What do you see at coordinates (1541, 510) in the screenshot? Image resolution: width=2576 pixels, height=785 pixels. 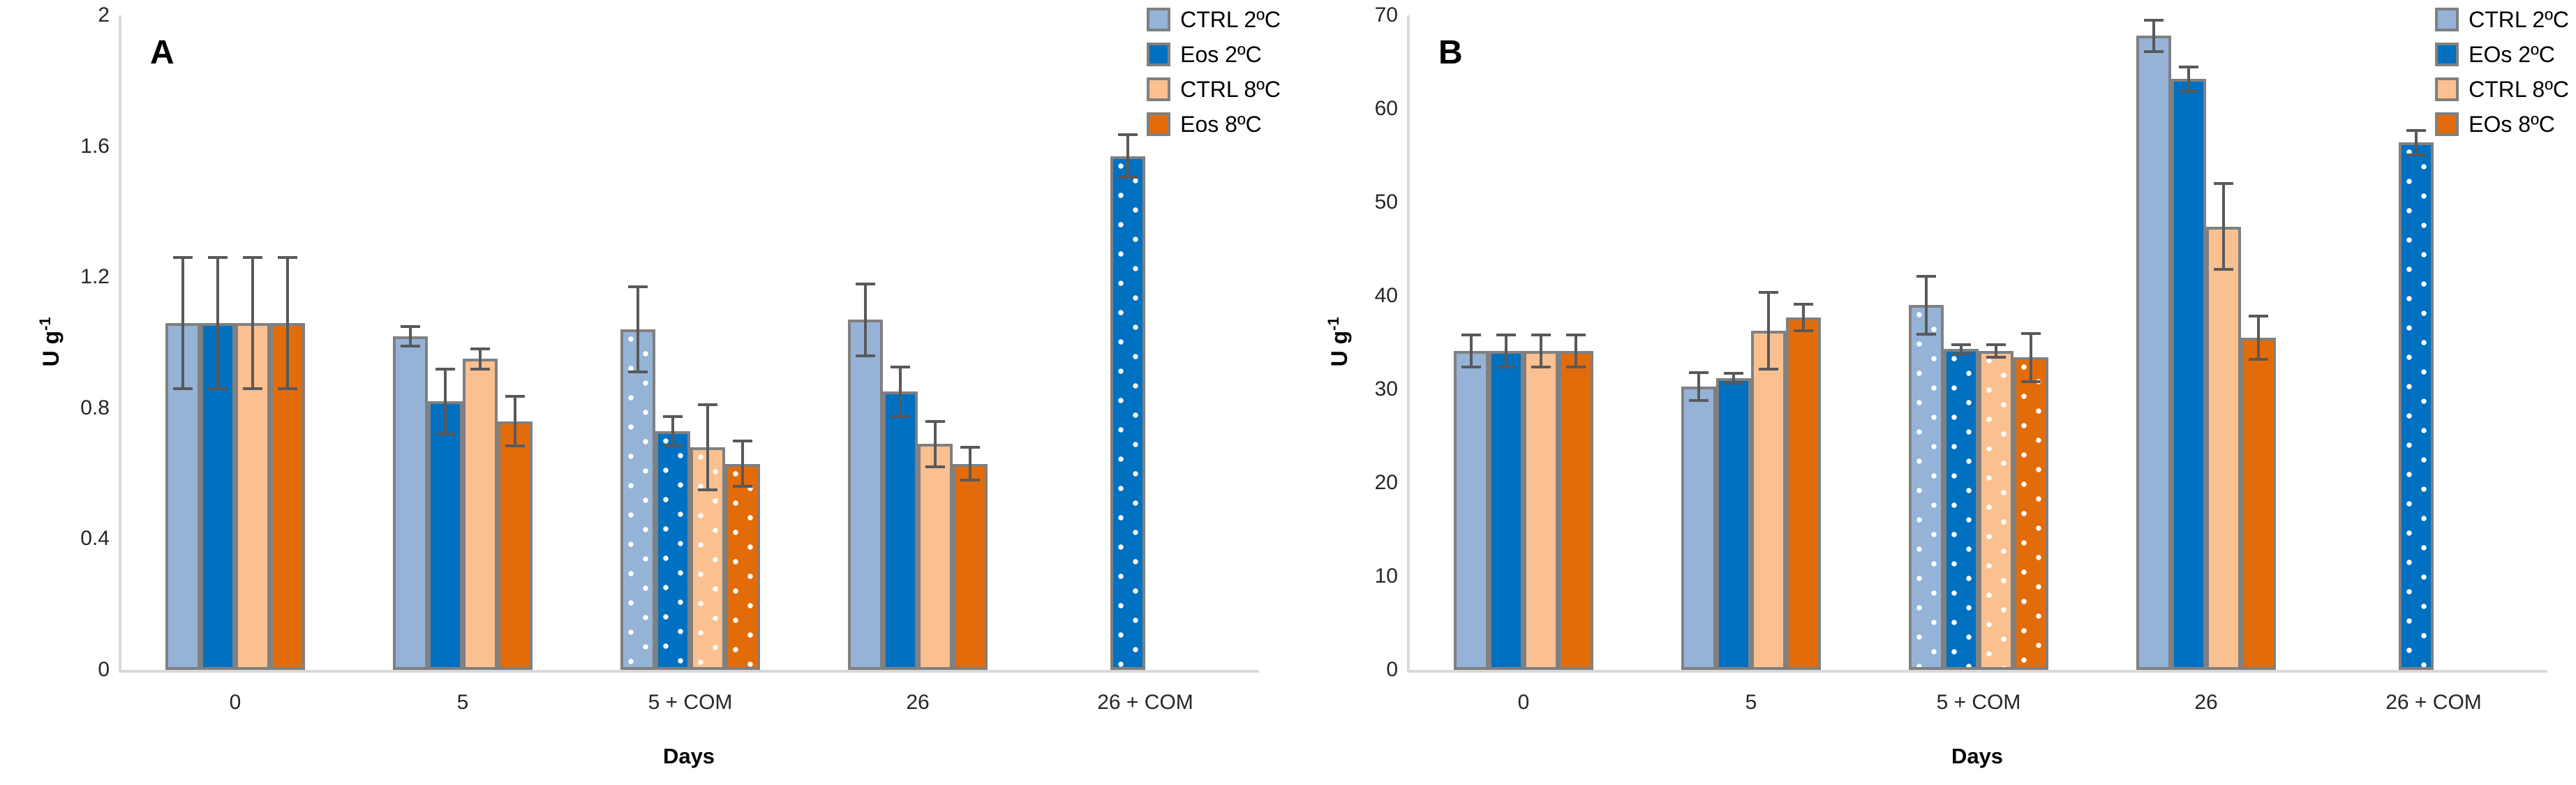 I see `bar-ctrl-8ºc-day-0` at bounding box center [1541, 510].